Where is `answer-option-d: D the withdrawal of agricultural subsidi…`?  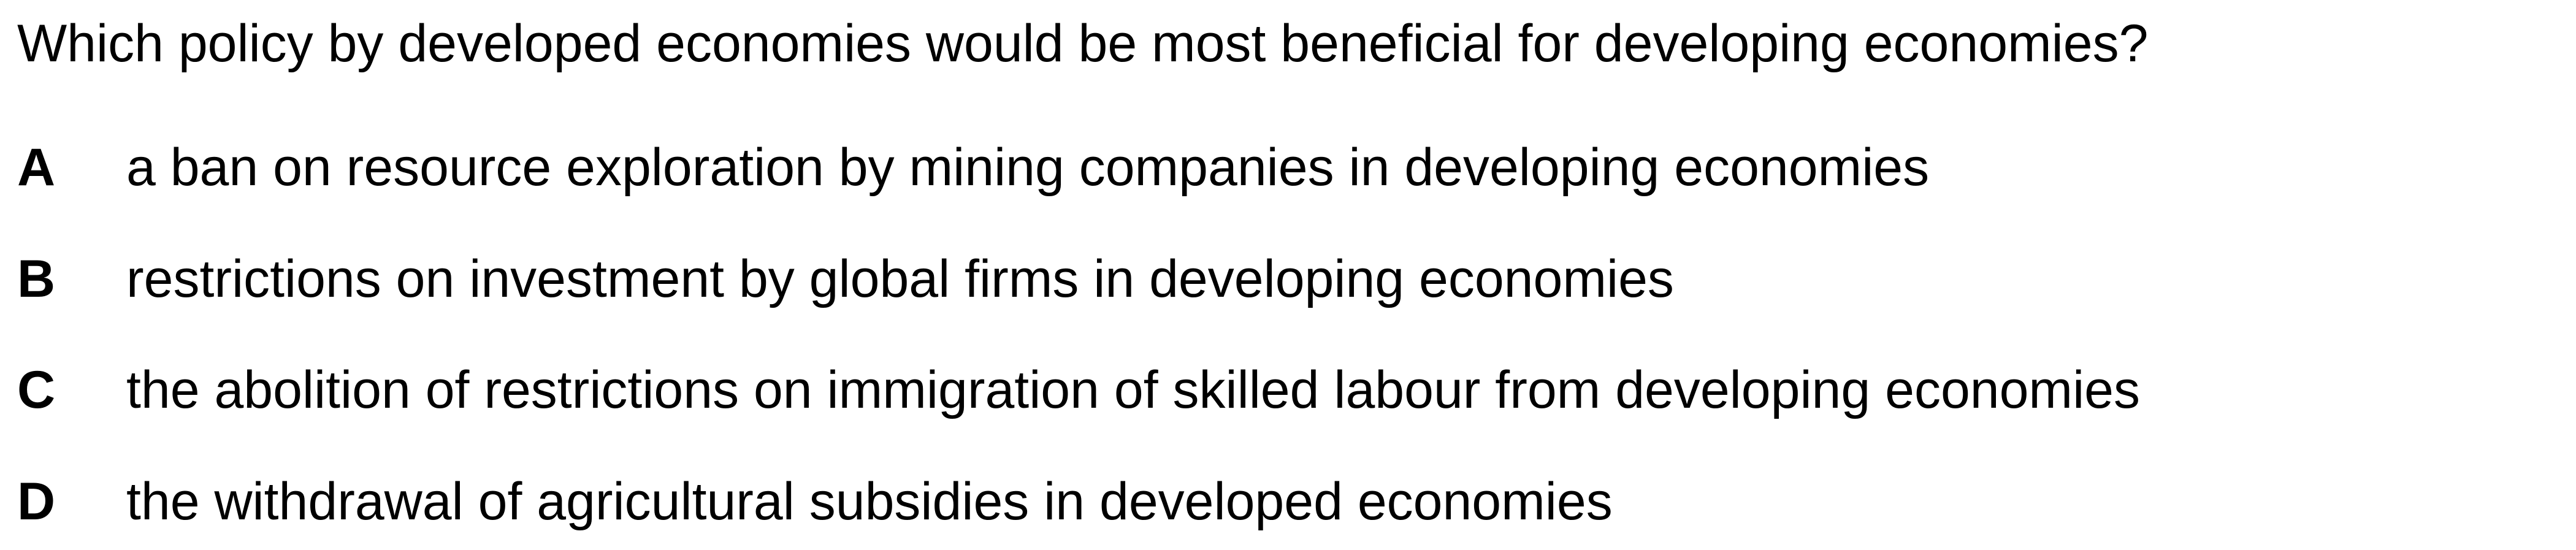 answer-option-d: D the withdrawal of agricultural subsidi… is located at coordinates (1288, 501).